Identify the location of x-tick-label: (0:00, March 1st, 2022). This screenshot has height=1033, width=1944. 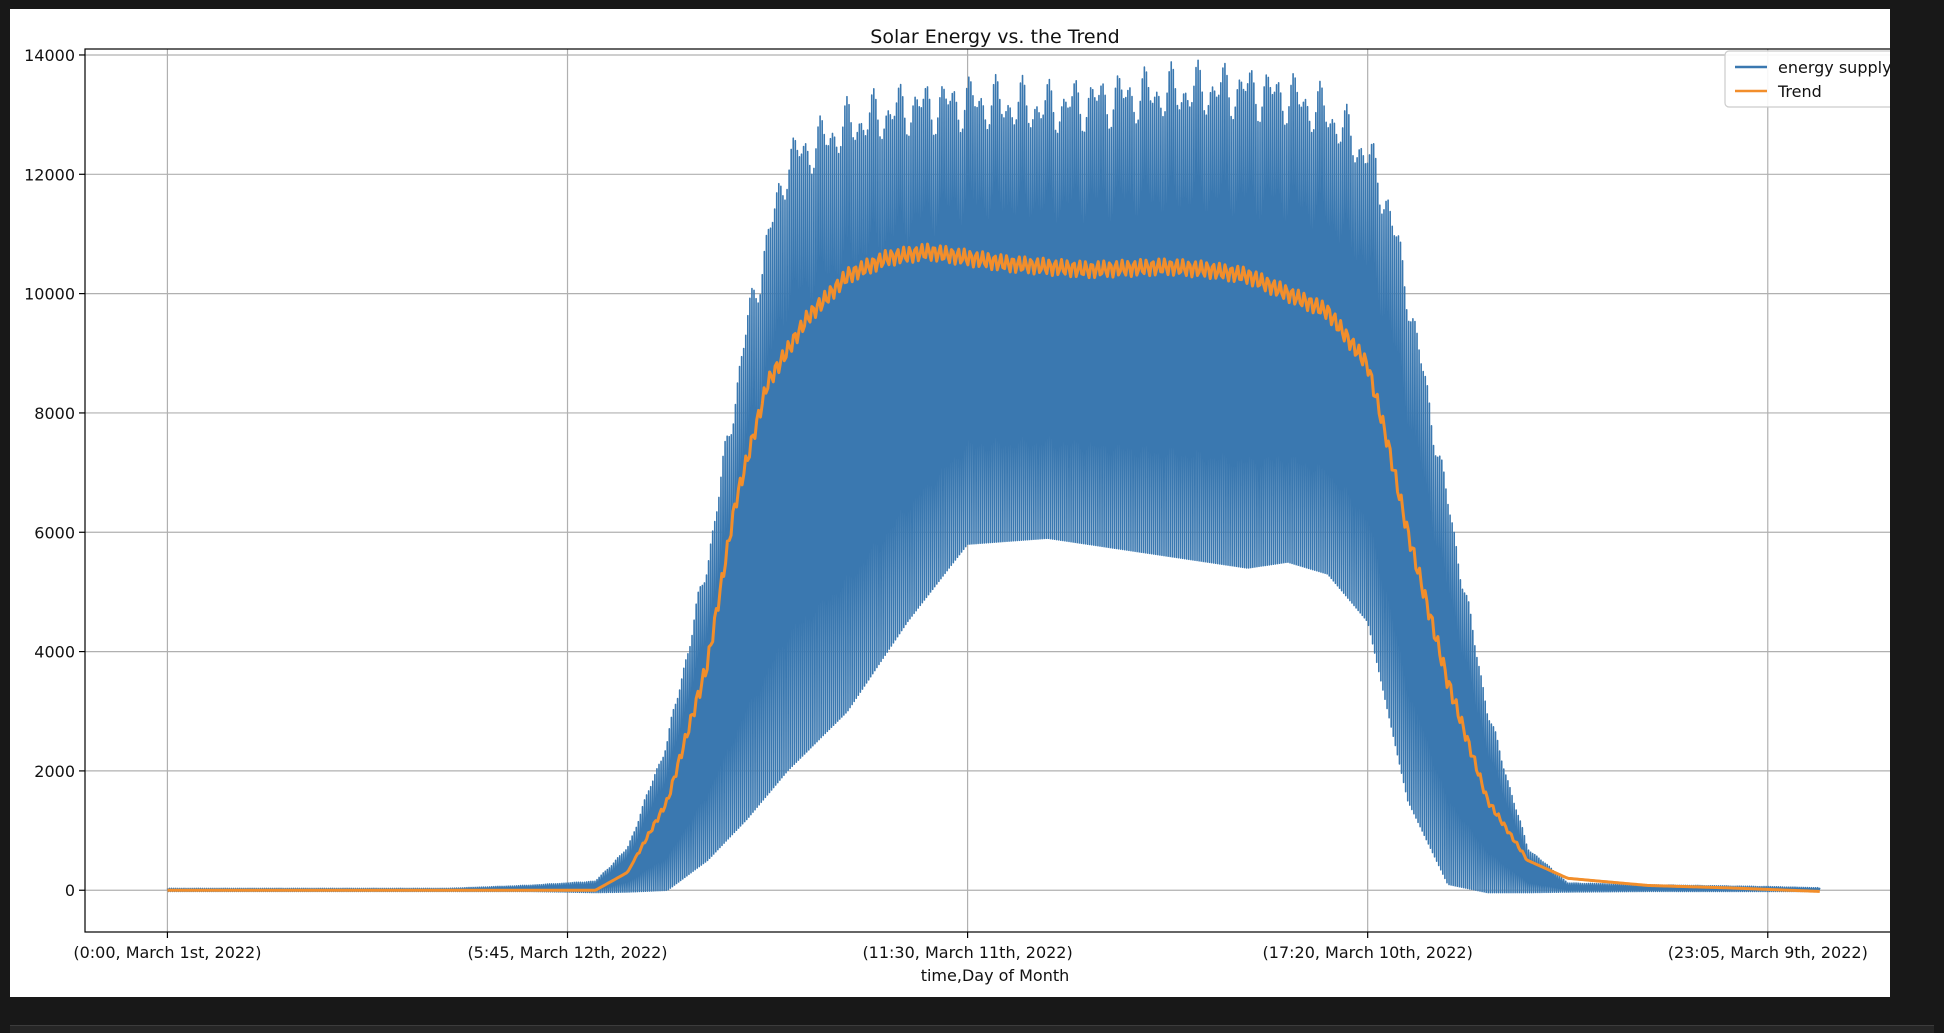
(167, 952).